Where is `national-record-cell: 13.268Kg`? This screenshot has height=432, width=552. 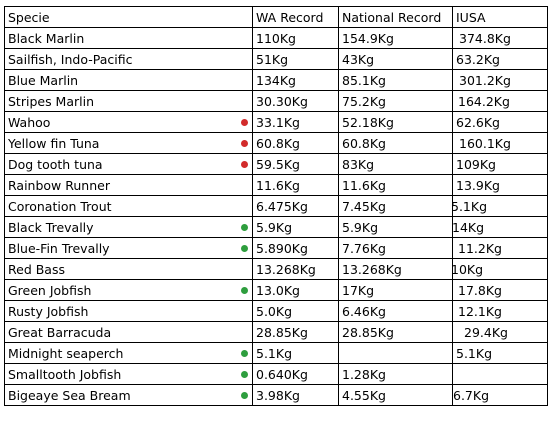 national-record-cell: 13.268Kg is located at coordinates (395, 269).